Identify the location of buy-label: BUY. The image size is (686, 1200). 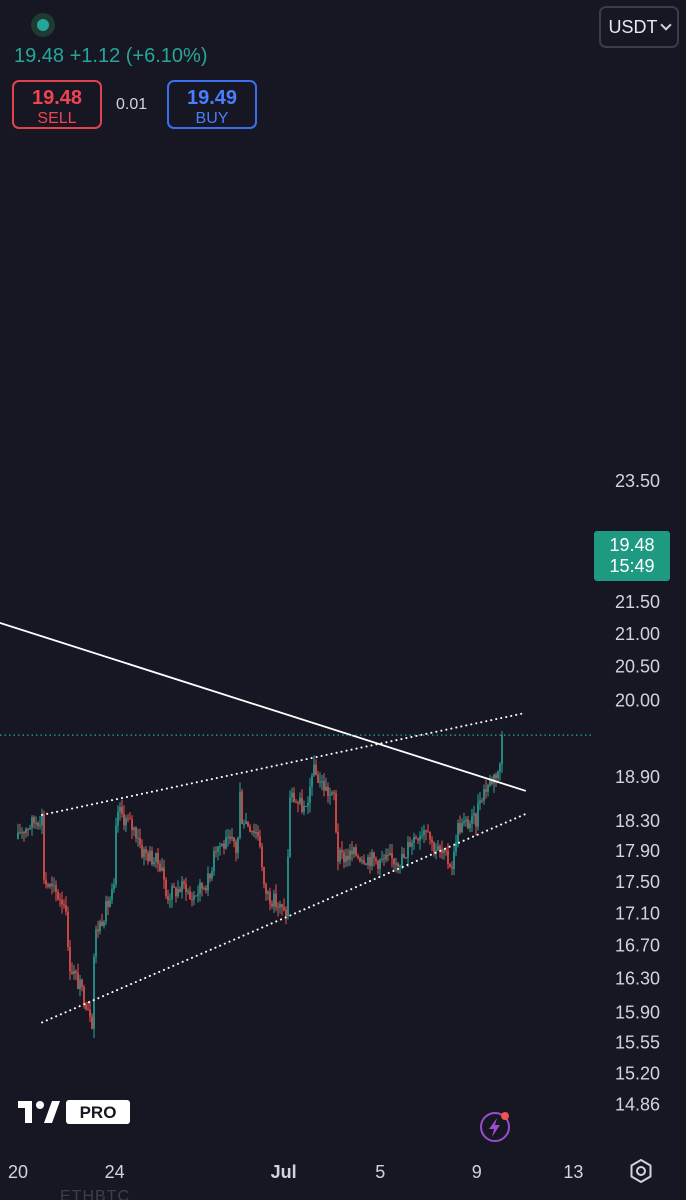
(212, 118).